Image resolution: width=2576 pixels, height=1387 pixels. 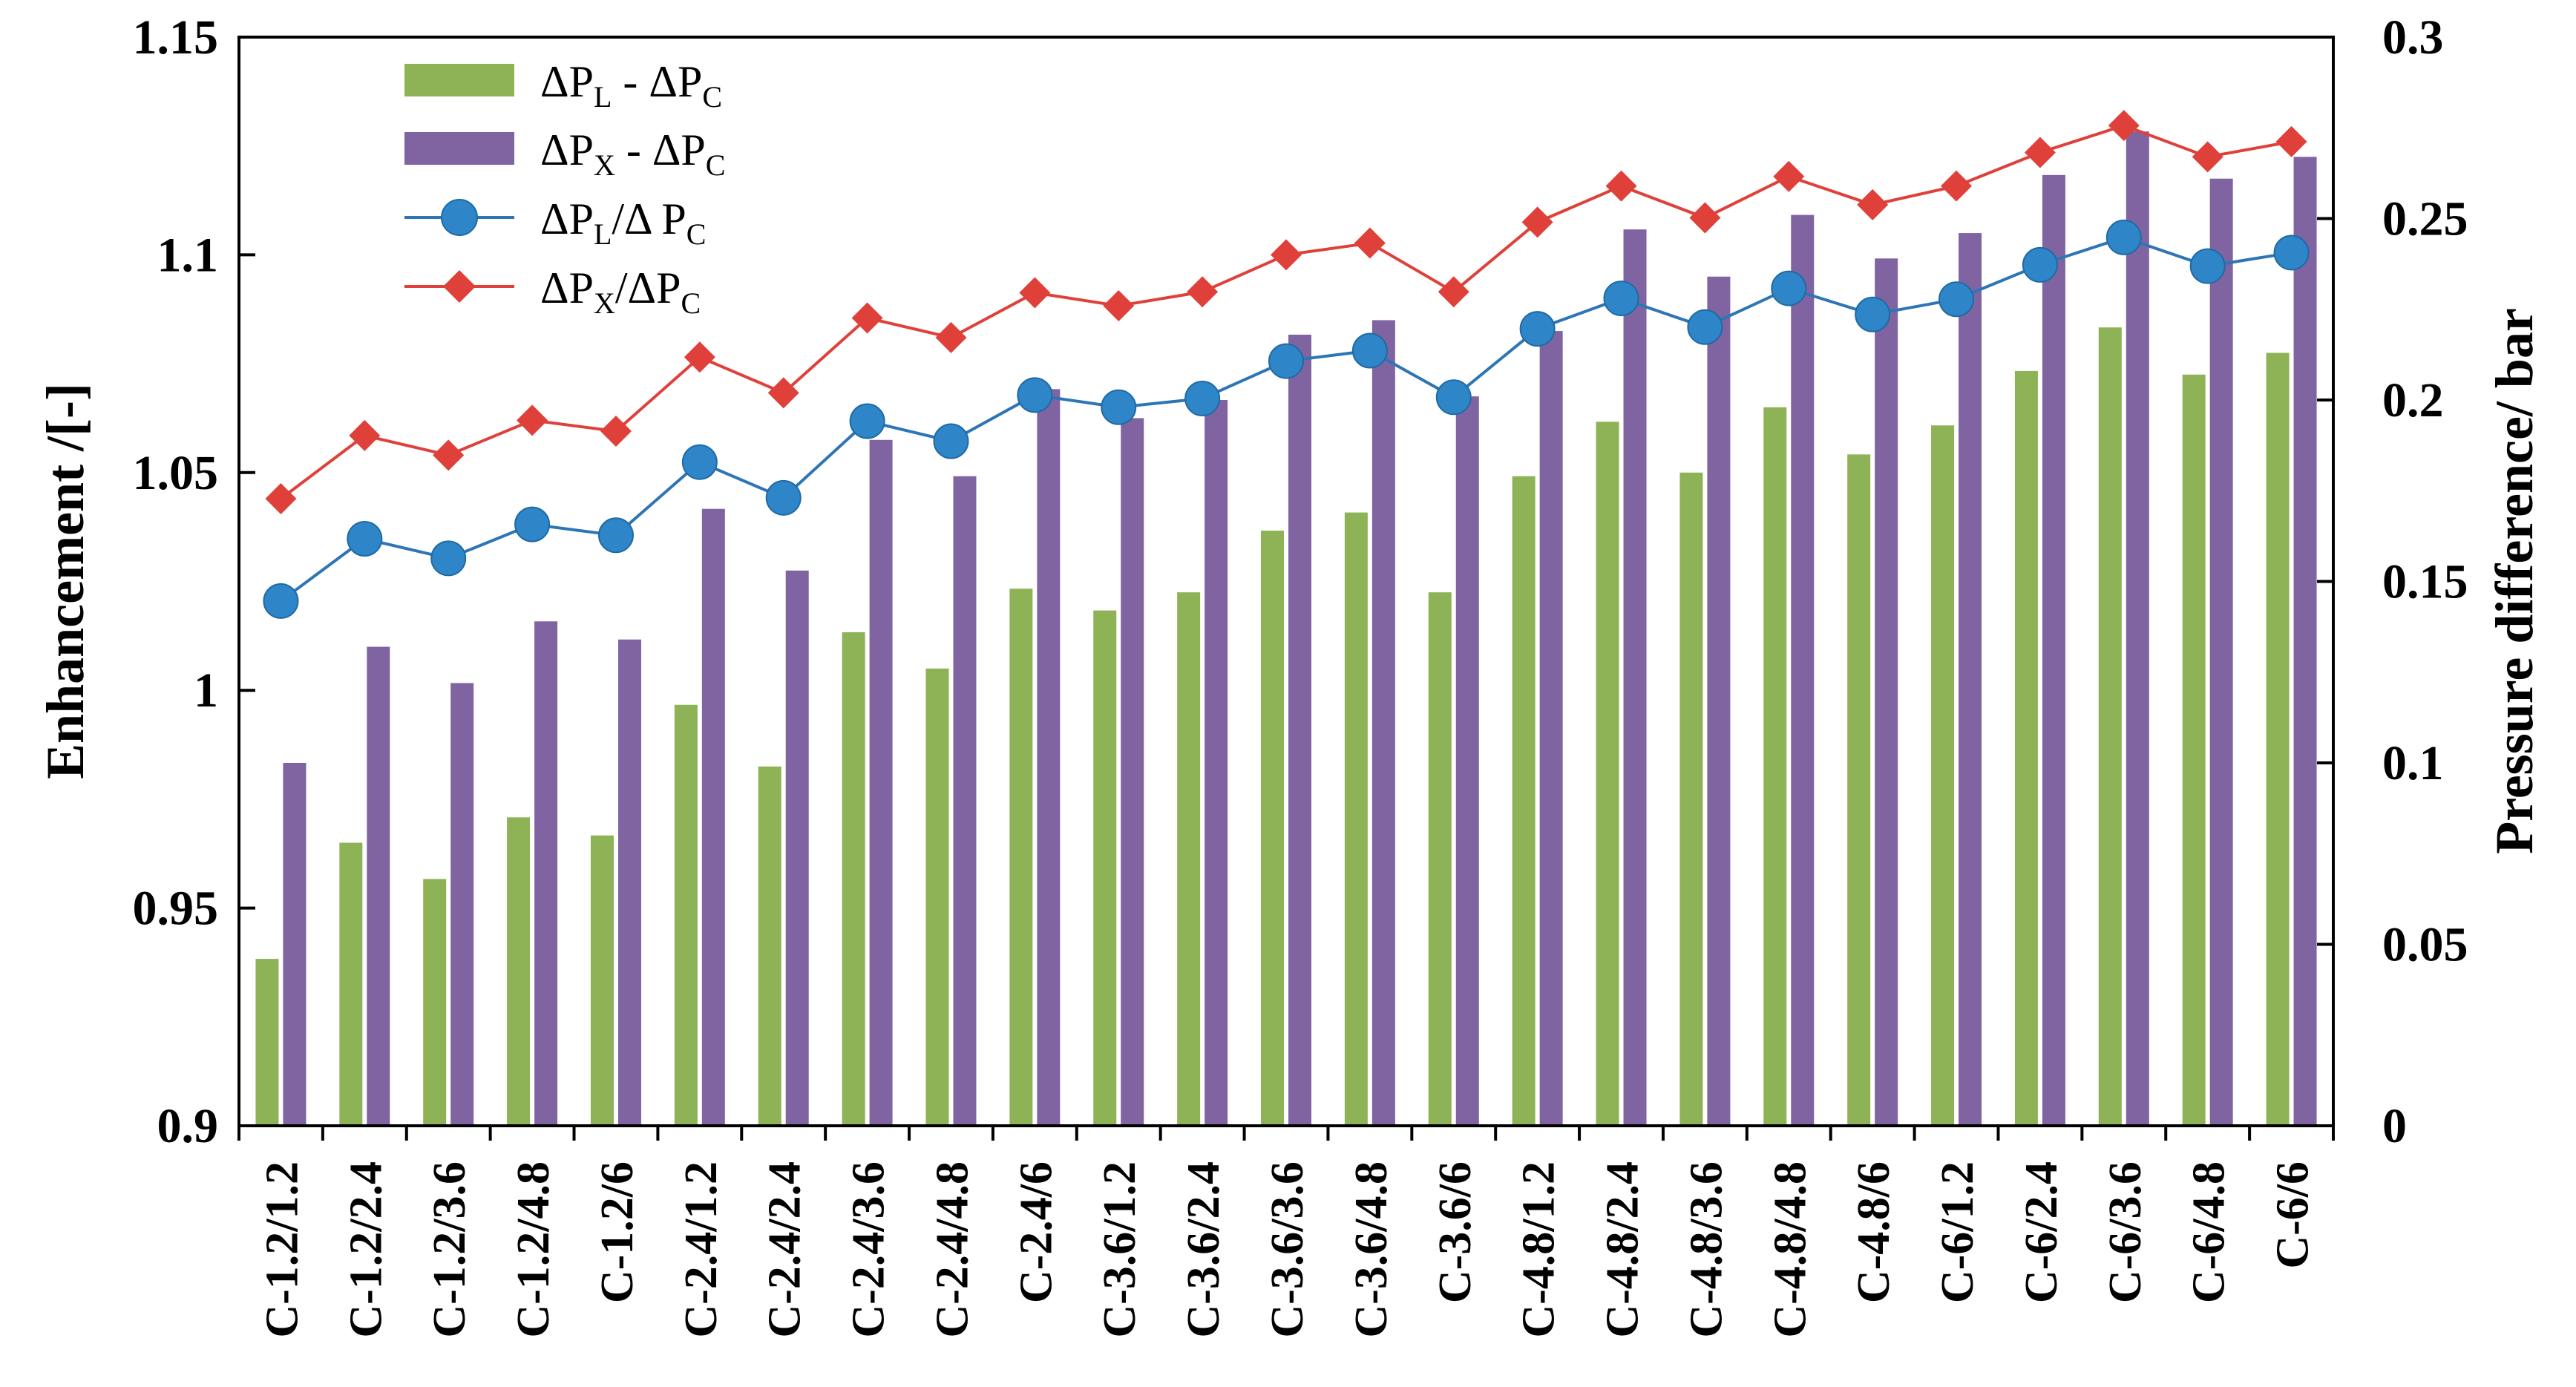 I want to click on category-label: C-3.6/3.6, so click(x=1287, y=1249).